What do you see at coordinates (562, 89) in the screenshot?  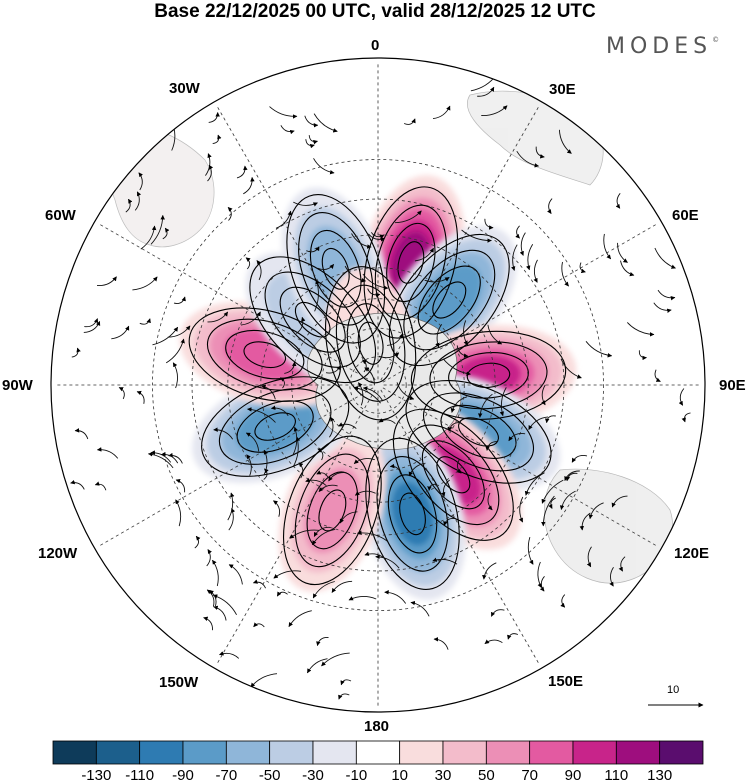 I see `lon-label-30e: 30E` at bounding box center [562, 89].